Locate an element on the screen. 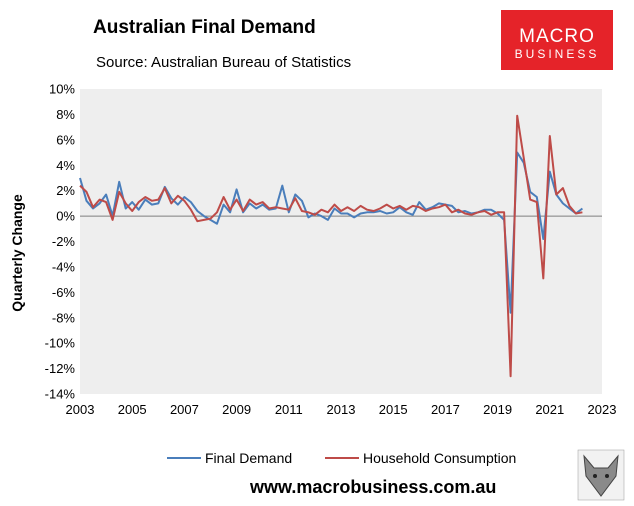  wolf-eye-right is located at coordinates (607, 476).